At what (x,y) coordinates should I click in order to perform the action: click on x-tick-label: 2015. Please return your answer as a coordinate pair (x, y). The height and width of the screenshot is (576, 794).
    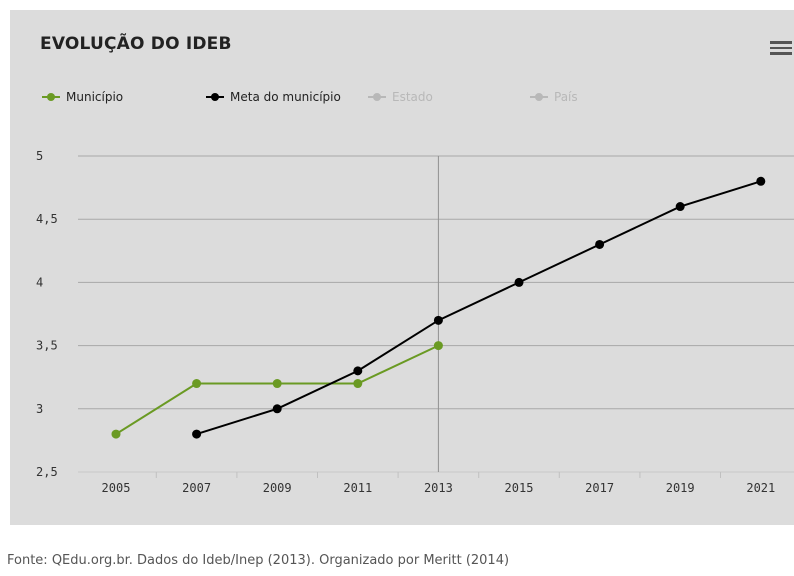
    Looking at the image, I should click on (519, 488).